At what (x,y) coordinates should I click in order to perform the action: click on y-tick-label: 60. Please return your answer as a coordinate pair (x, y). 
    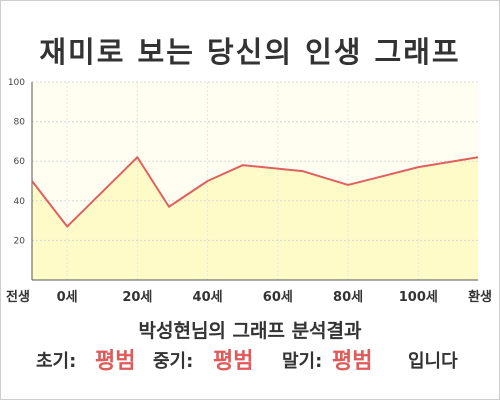
    Looking at the image, I should click on (20, 162).